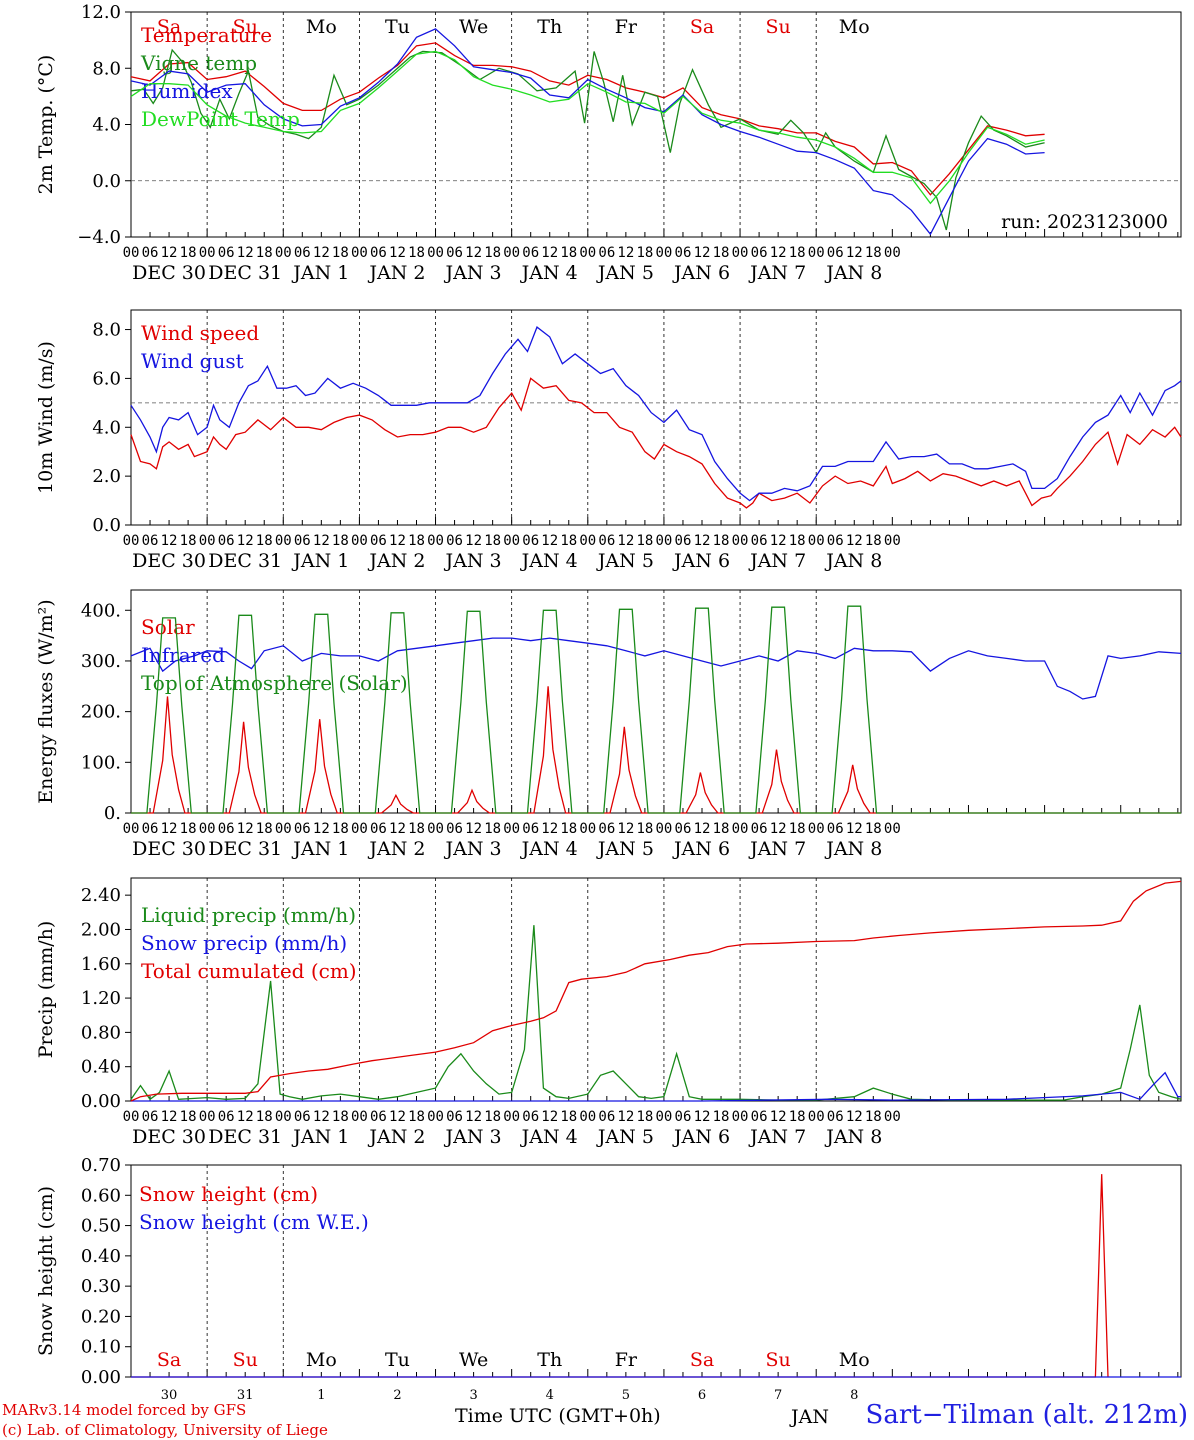 The image size is (1194, 1440). What do you see at coordinates (46, 125) in the screenshot?
I see `y-axis-label: 2m Temp. (°C)` at bounding box center [46, 125].